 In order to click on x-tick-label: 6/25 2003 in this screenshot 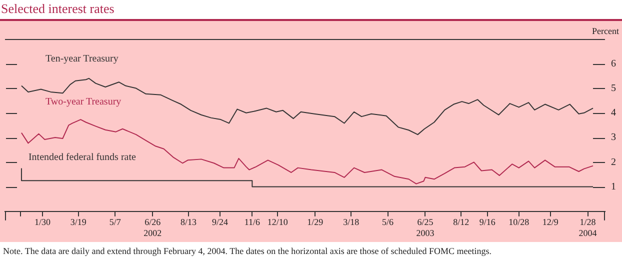, I will do `click(425, 227)`.